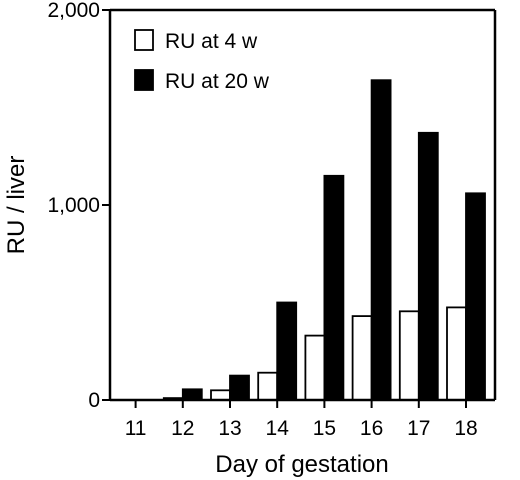  Describe the element at coordinates (217, 81) in the screenshot. I see `legend-label-ru-20w: RU at 20 w` at that location.